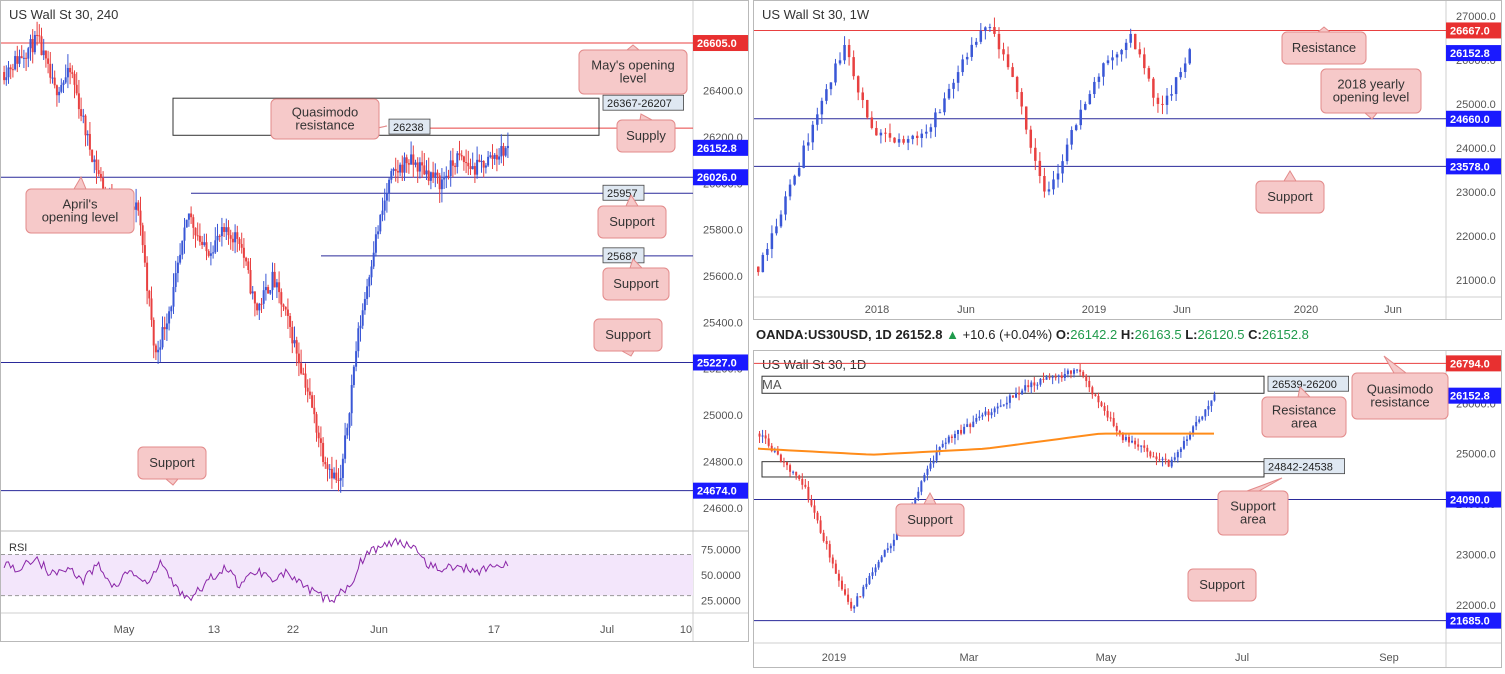 This screenshot has width=1505, height=674. I want to click on h4-callout-support-3-tail, so click(627, 353).